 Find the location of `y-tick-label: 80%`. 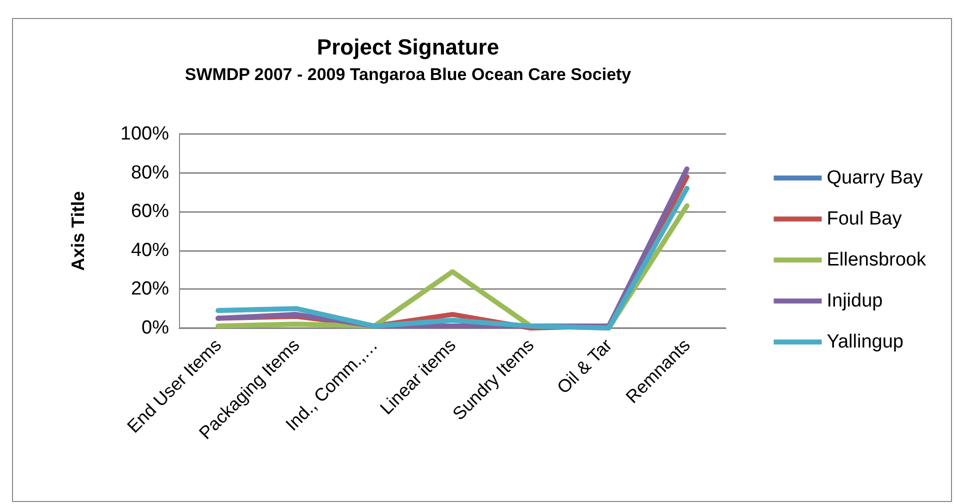

y-tick-label: 80% is located at coordinates (150, 173).